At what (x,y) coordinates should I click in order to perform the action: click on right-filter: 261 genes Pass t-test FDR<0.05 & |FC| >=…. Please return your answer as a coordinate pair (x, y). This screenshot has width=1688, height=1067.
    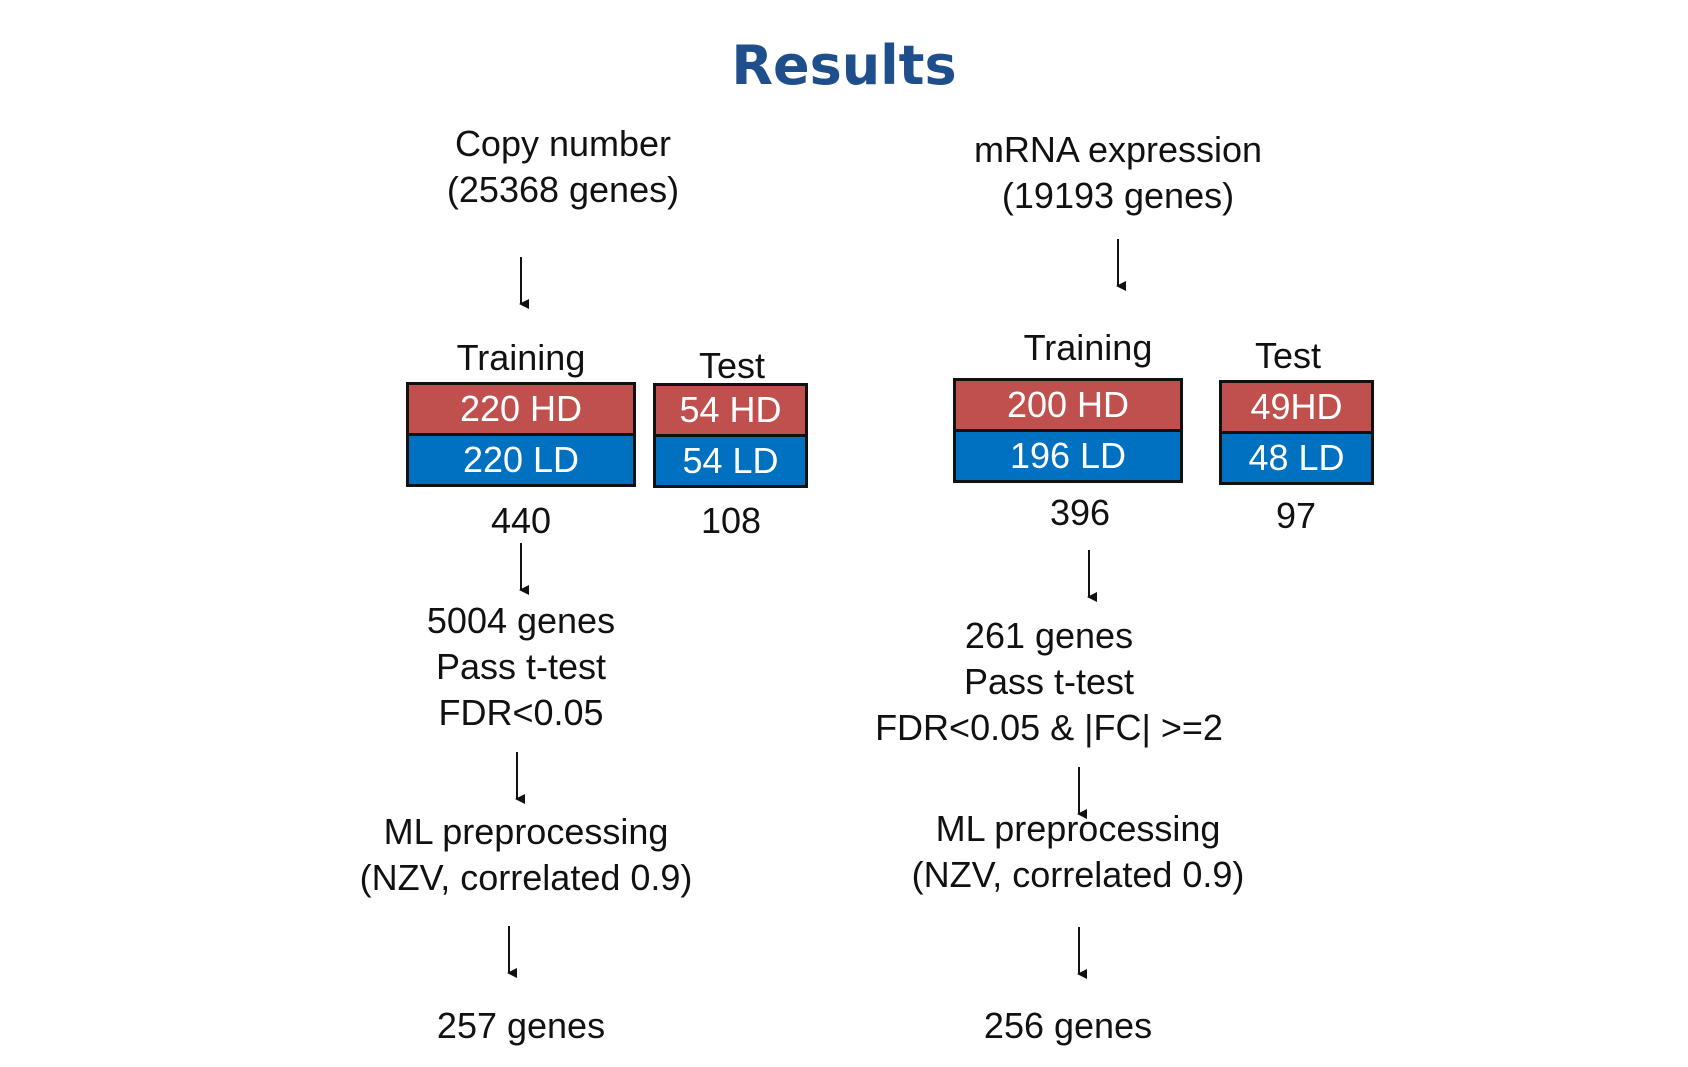
    Looking at the image, I should click on (1049, 682).